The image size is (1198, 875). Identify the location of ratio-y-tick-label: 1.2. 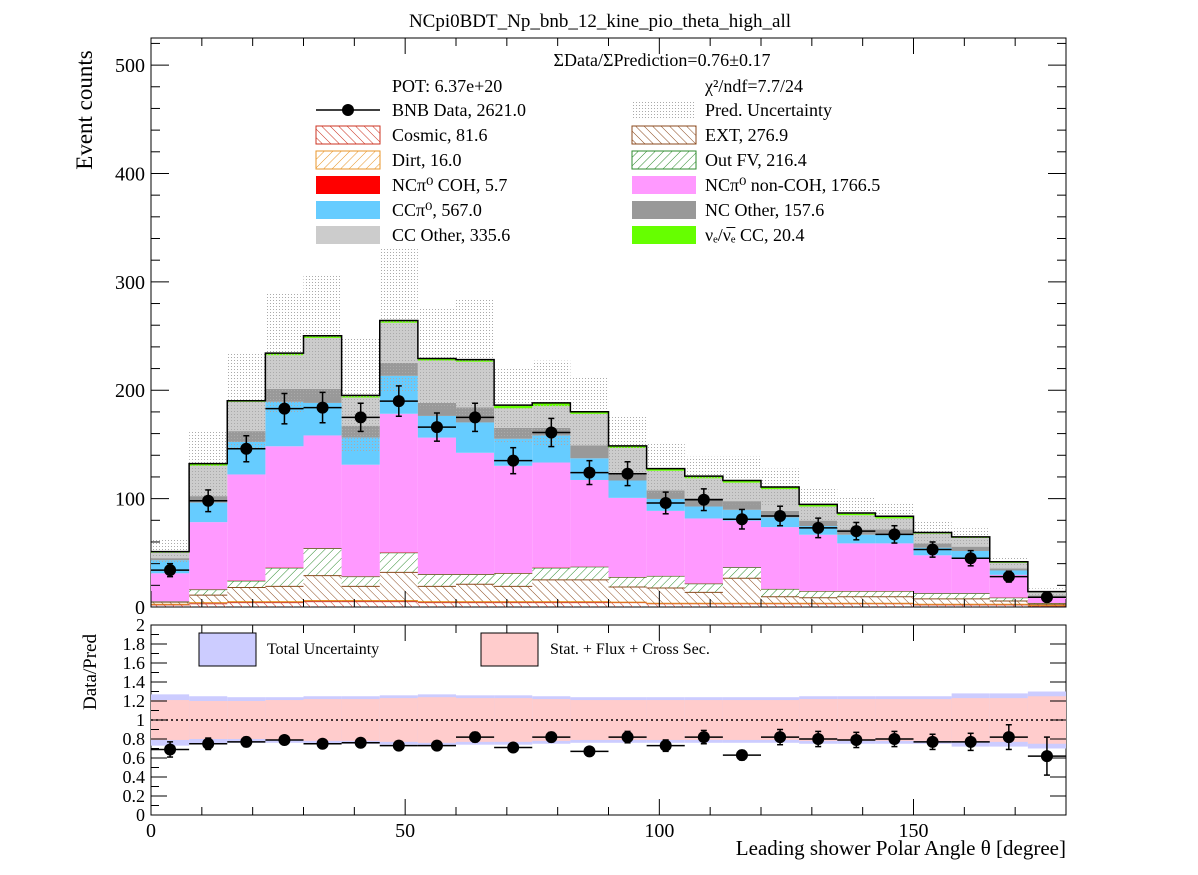
(134, 701).